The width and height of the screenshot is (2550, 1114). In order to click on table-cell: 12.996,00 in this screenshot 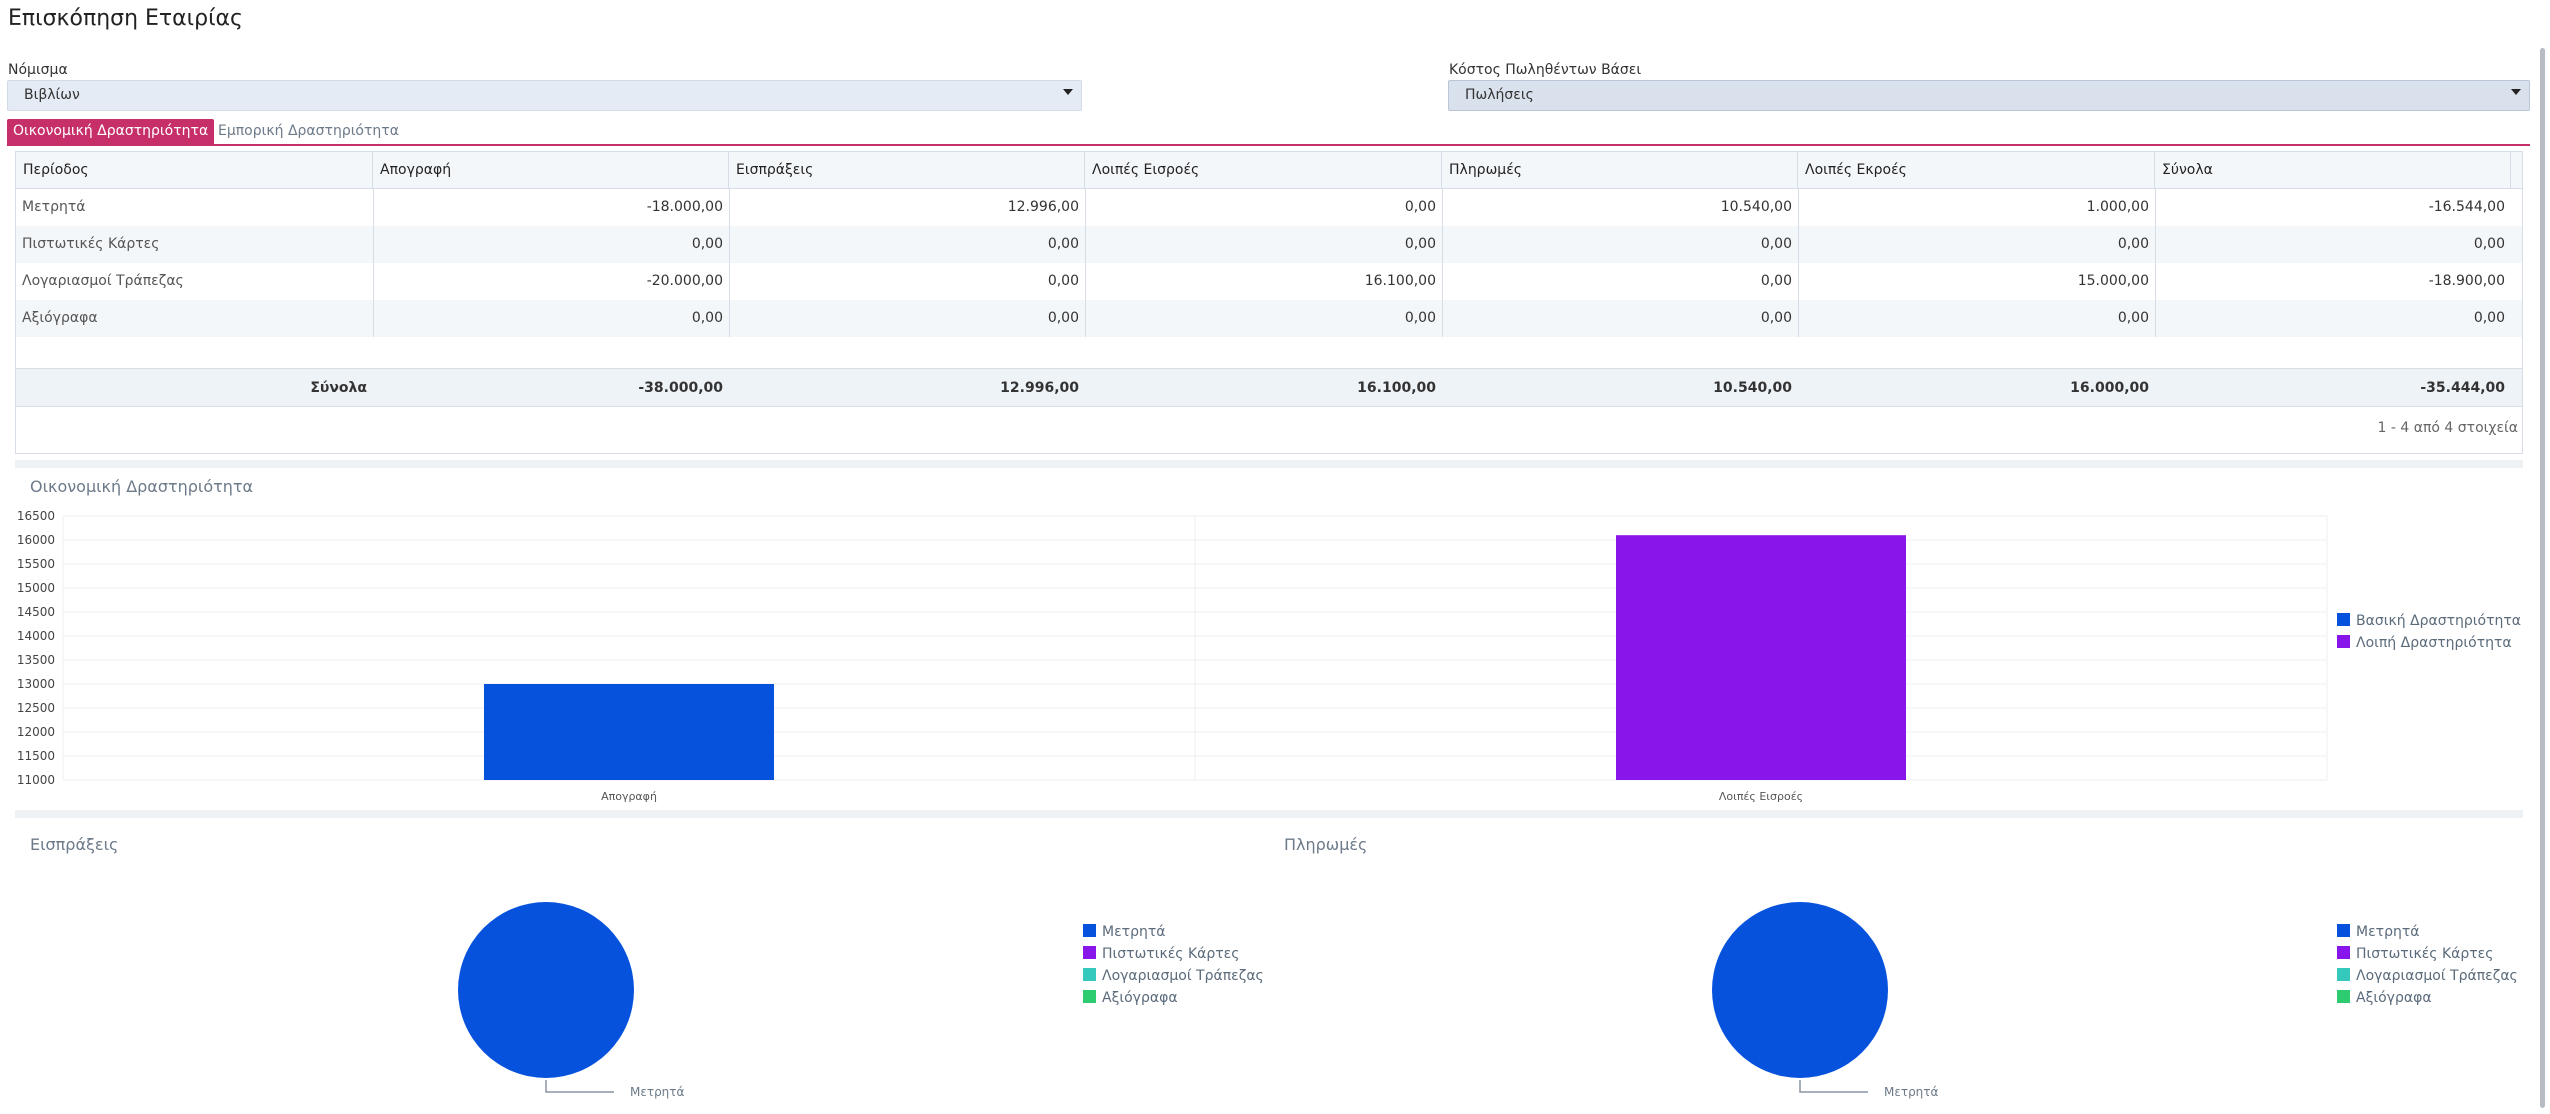, I will do `click(1043, 207)`.